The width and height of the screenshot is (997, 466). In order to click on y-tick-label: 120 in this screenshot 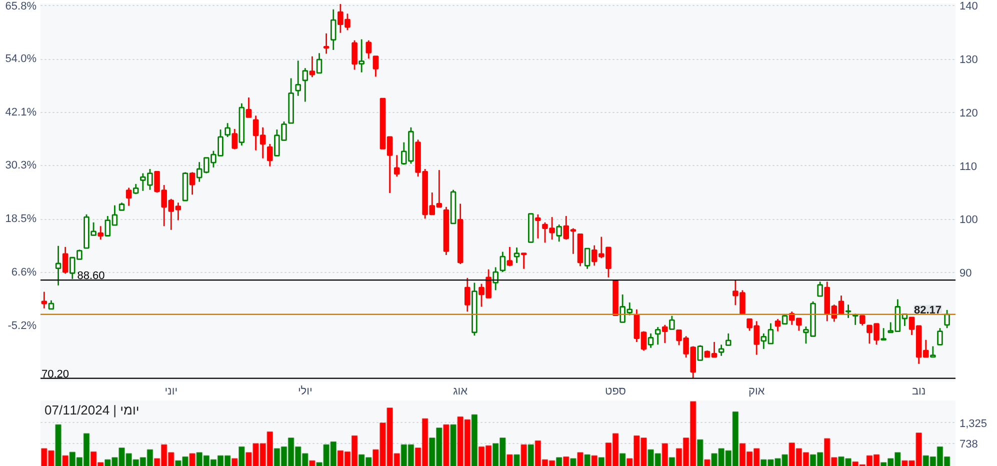, I will do `click(969, 113)`.